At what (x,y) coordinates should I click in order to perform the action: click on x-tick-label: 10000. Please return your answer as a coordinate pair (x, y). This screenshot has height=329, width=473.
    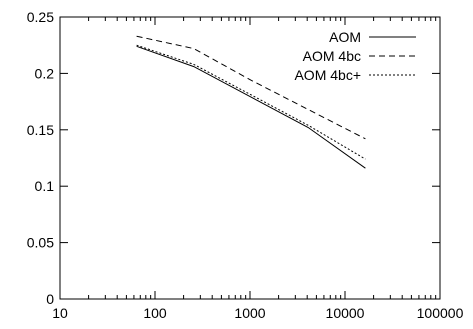
    Looking at the image, I should click on (345, 313).